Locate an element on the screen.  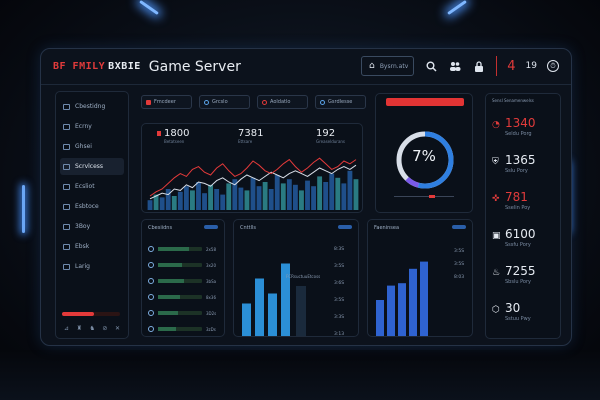
alert-count: 4 is located at coordinates (511, 66).